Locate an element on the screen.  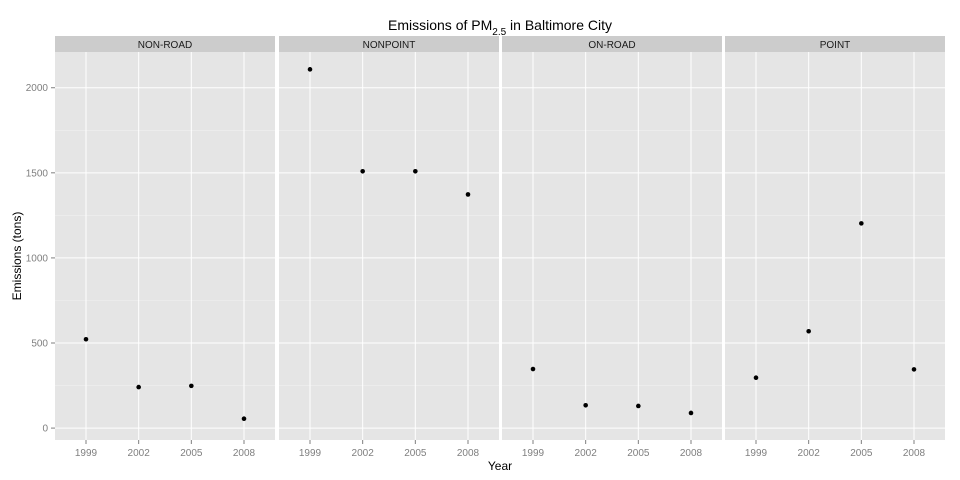
facet-strip-label: POINT is located at coordinates (835, 45).